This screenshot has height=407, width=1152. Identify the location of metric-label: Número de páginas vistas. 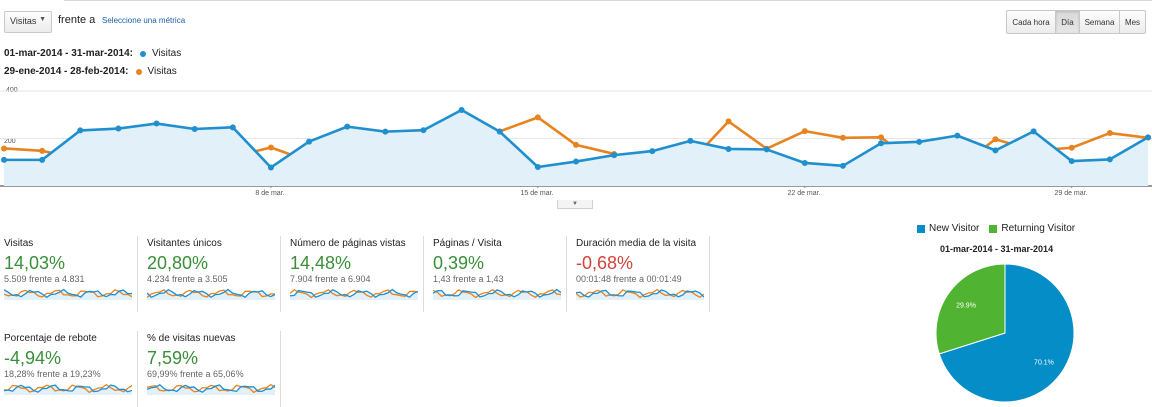
(348, 243).